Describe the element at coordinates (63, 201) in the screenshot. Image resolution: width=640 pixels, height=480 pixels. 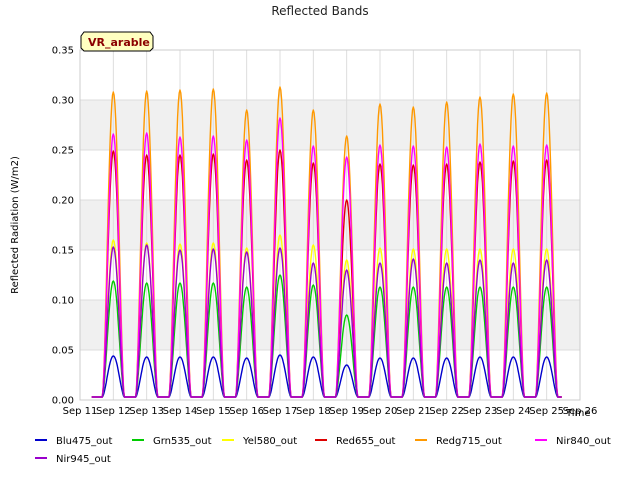
I see `y-tick-label: 0.20` at that location.